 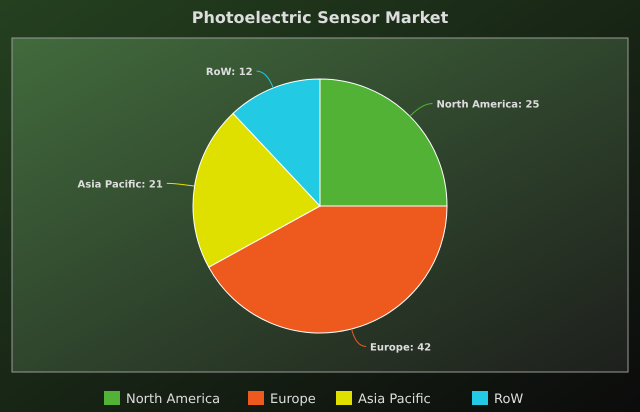 What do you see at coordinates (229, 72) in the screenshot?
I see `data-label: RoW: 12` at bounding box center [229, 72].